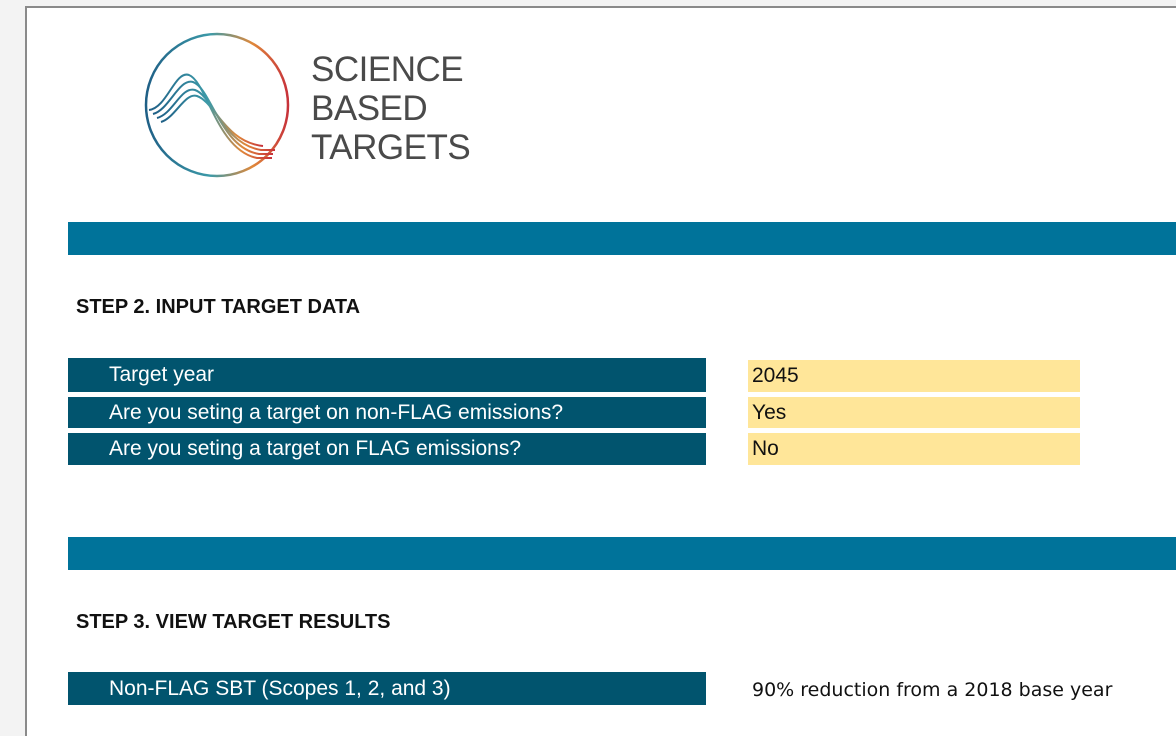 The width and height of the screenshot is (1176, 736). Describe the element at coordinates (218, 307) in the screenshot. I see `section-heading: STEP 2. INPUT TARGET DATA` at that location.